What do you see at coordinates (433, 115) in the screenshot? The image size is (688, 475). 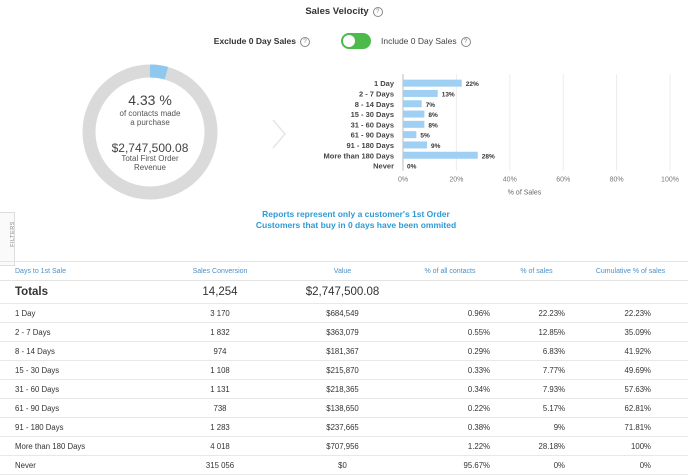 I see `bar-value-label: 8%` at bounding box center [433, 115].